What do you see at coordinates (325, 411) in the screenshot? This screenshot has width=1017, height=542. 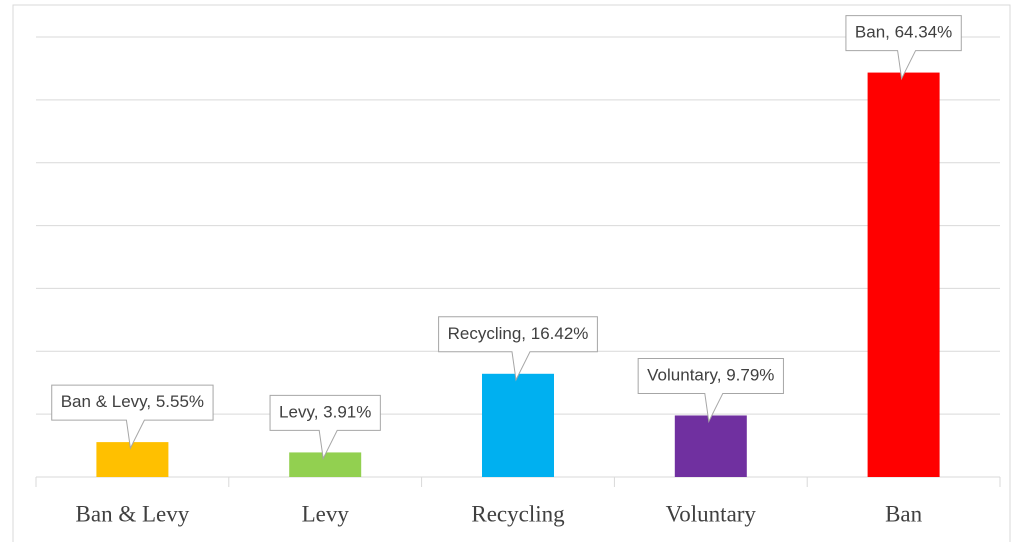 I see `data-label: Levy, 3.91%` at bounding box center [325, 411].